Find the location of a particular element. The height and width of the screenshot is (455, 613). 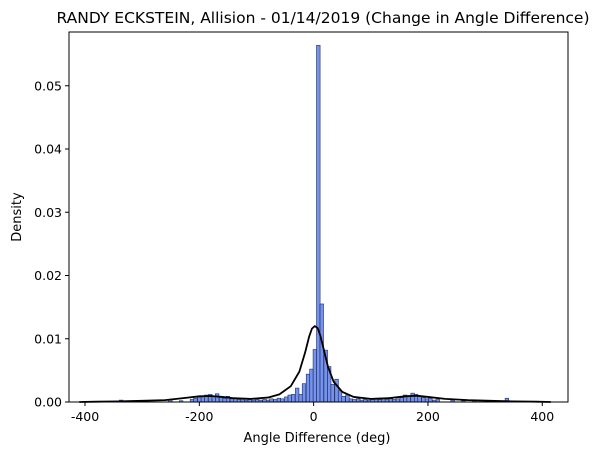

y-tick-label: 0.00 is located at coordinates (48, 402).